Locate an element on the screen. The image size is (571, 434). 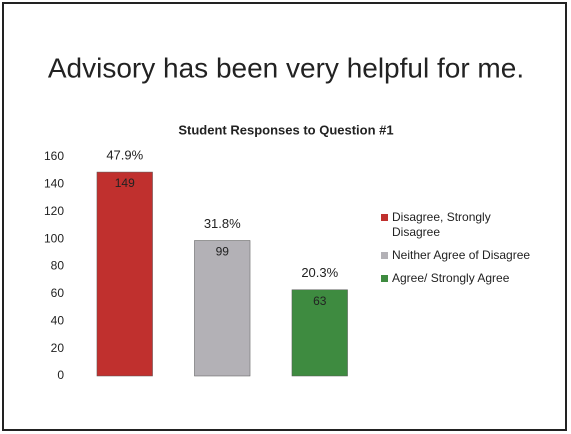
y-tick-label: 160 is located at coordinates (54, 156).